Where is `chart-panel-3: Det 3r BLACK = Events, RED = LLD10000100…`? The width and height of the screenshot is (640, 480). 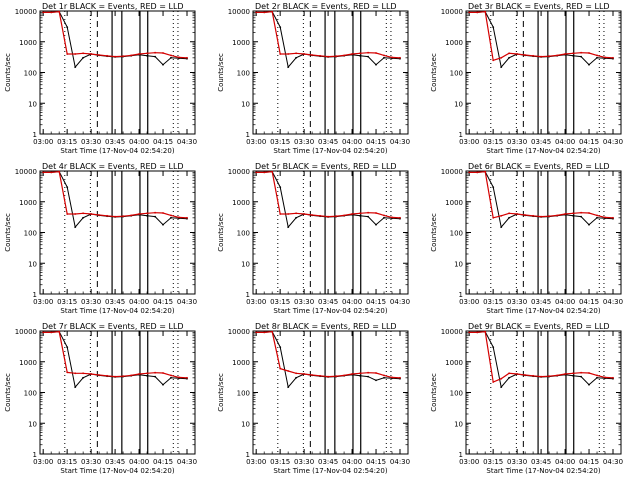 chart-panel-3: Det 3r BLACK = Events, RED = LLD10000100… is located at coordinates (526, 78).